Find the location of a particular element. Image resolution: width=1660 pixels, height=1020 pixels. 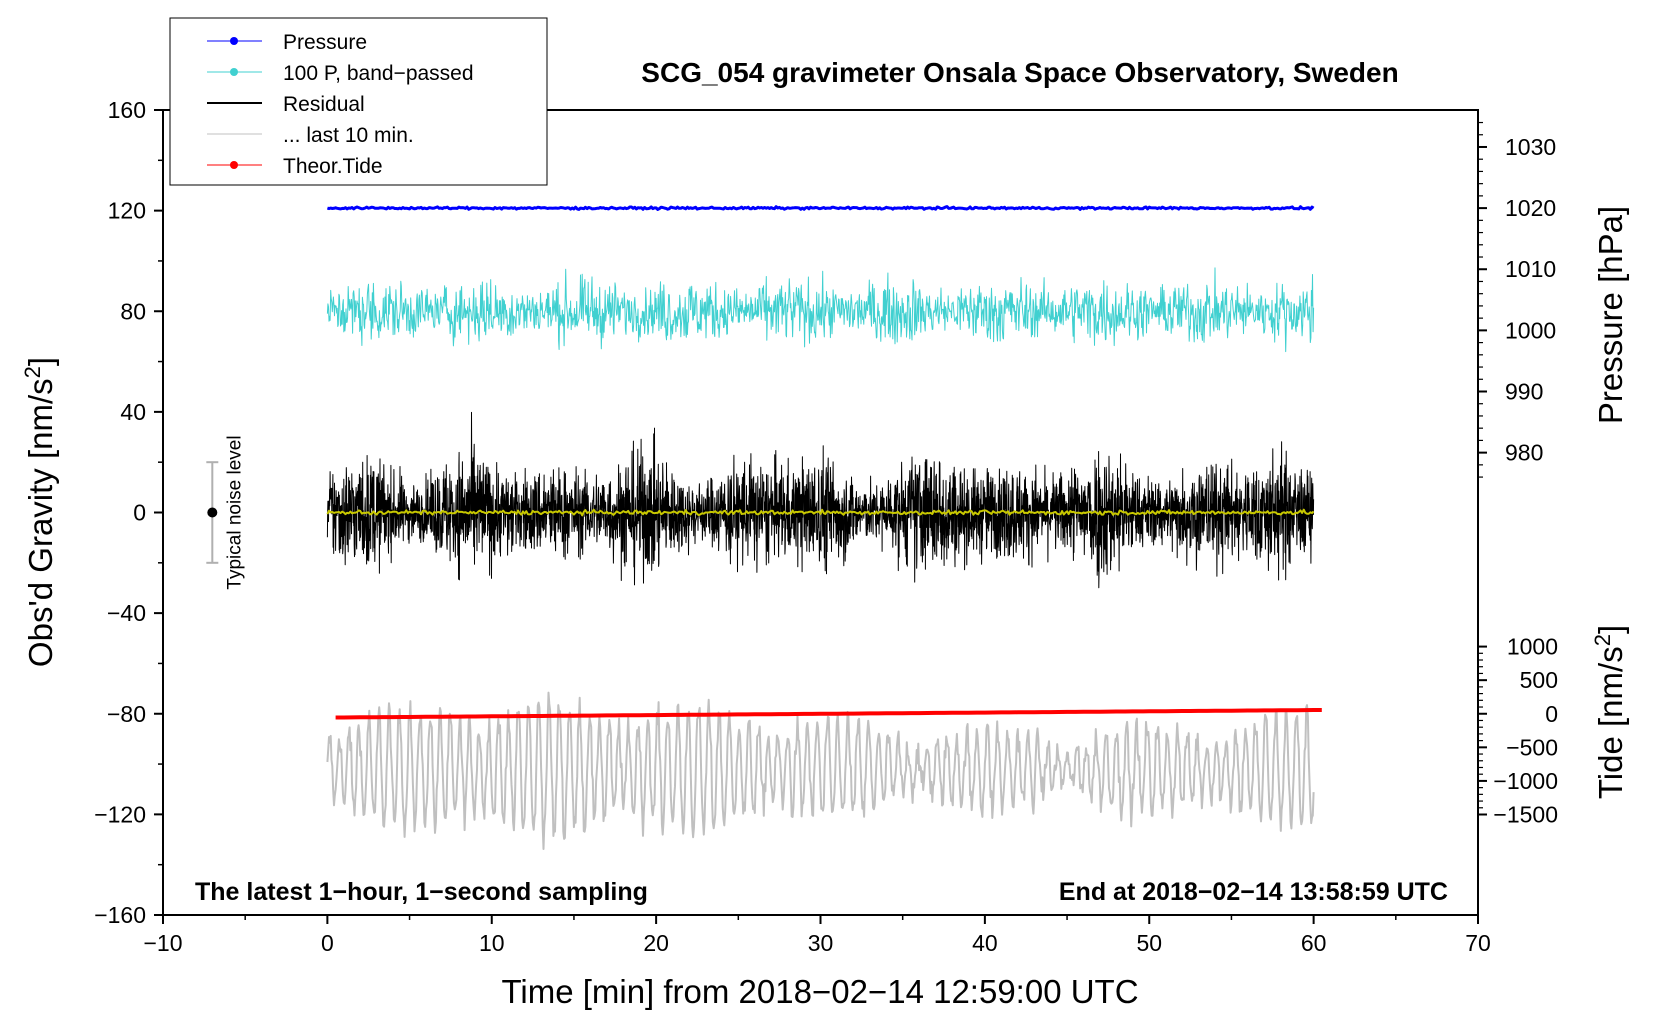

legend-label: Residual is located at coordinates (324, 104).